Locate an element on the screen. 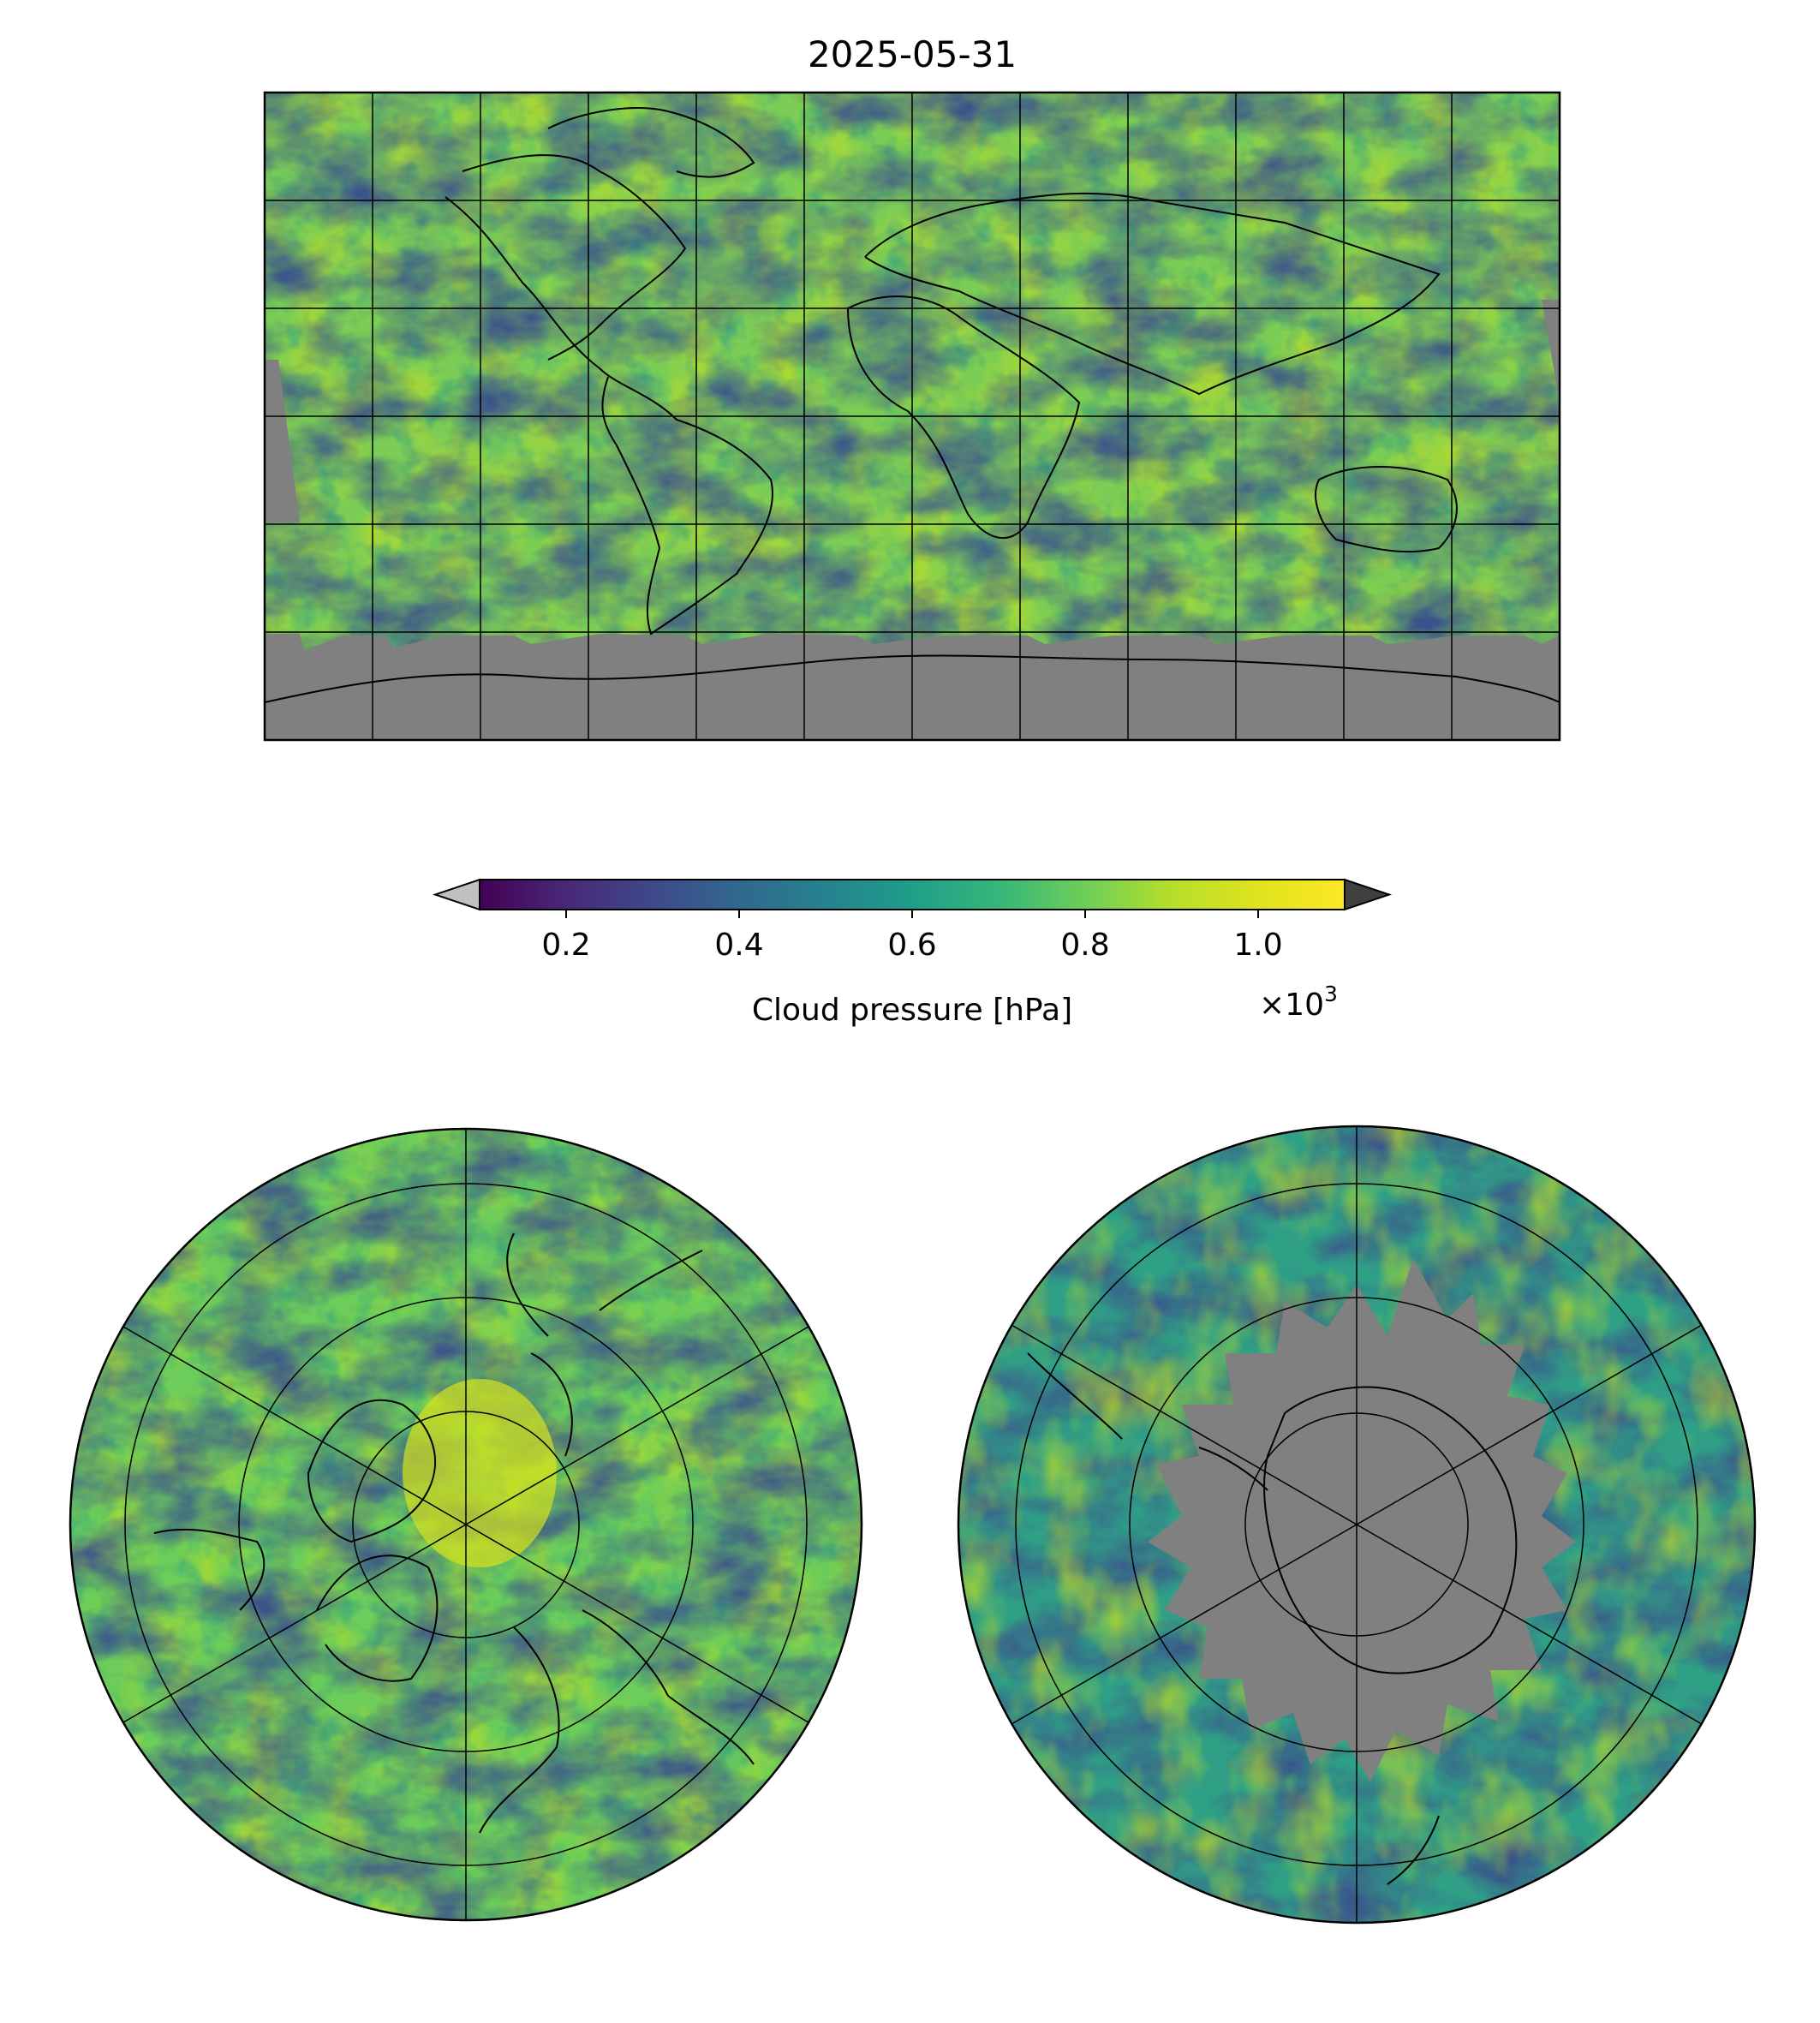 This screenshot has width=1820, height=2023. south-coastlines is located at coordinates (1272, 1618).